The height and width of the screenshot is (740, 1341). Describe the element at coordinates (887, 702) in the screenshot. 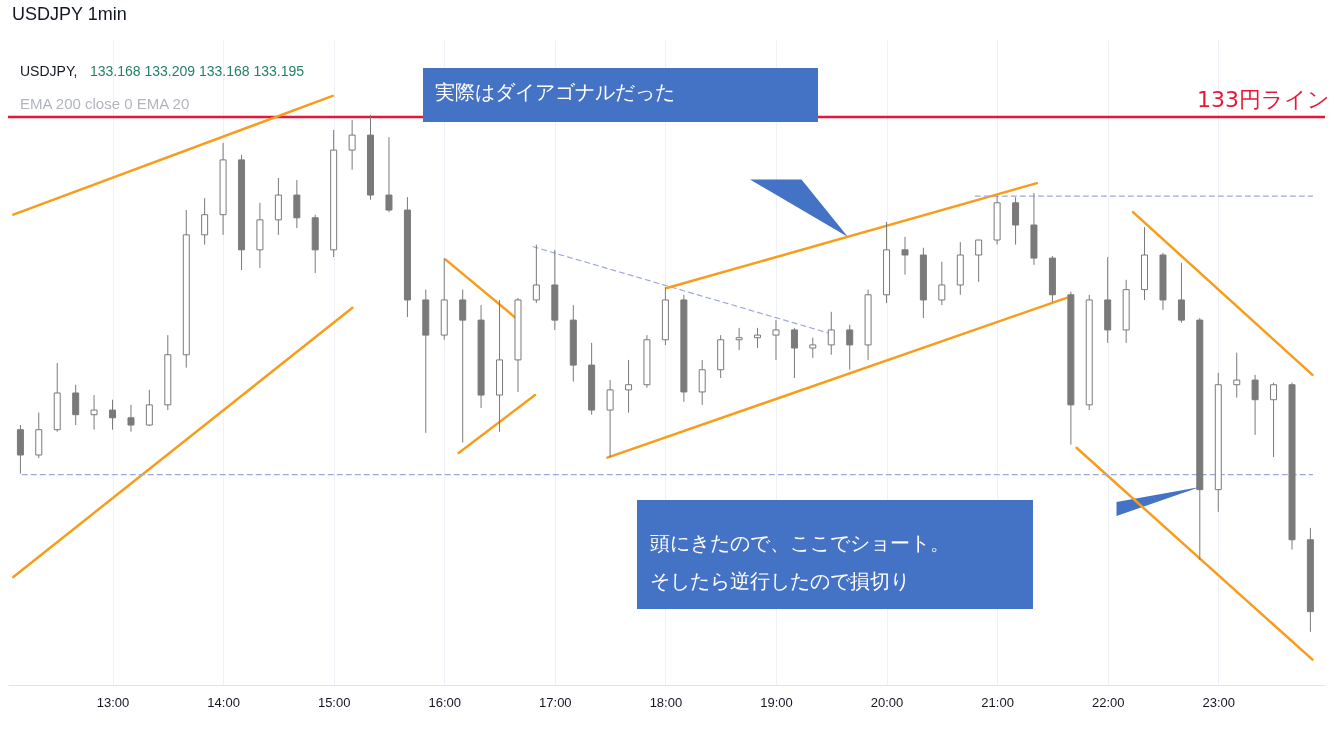

I see `x-tick-label: 20:00` at that location.